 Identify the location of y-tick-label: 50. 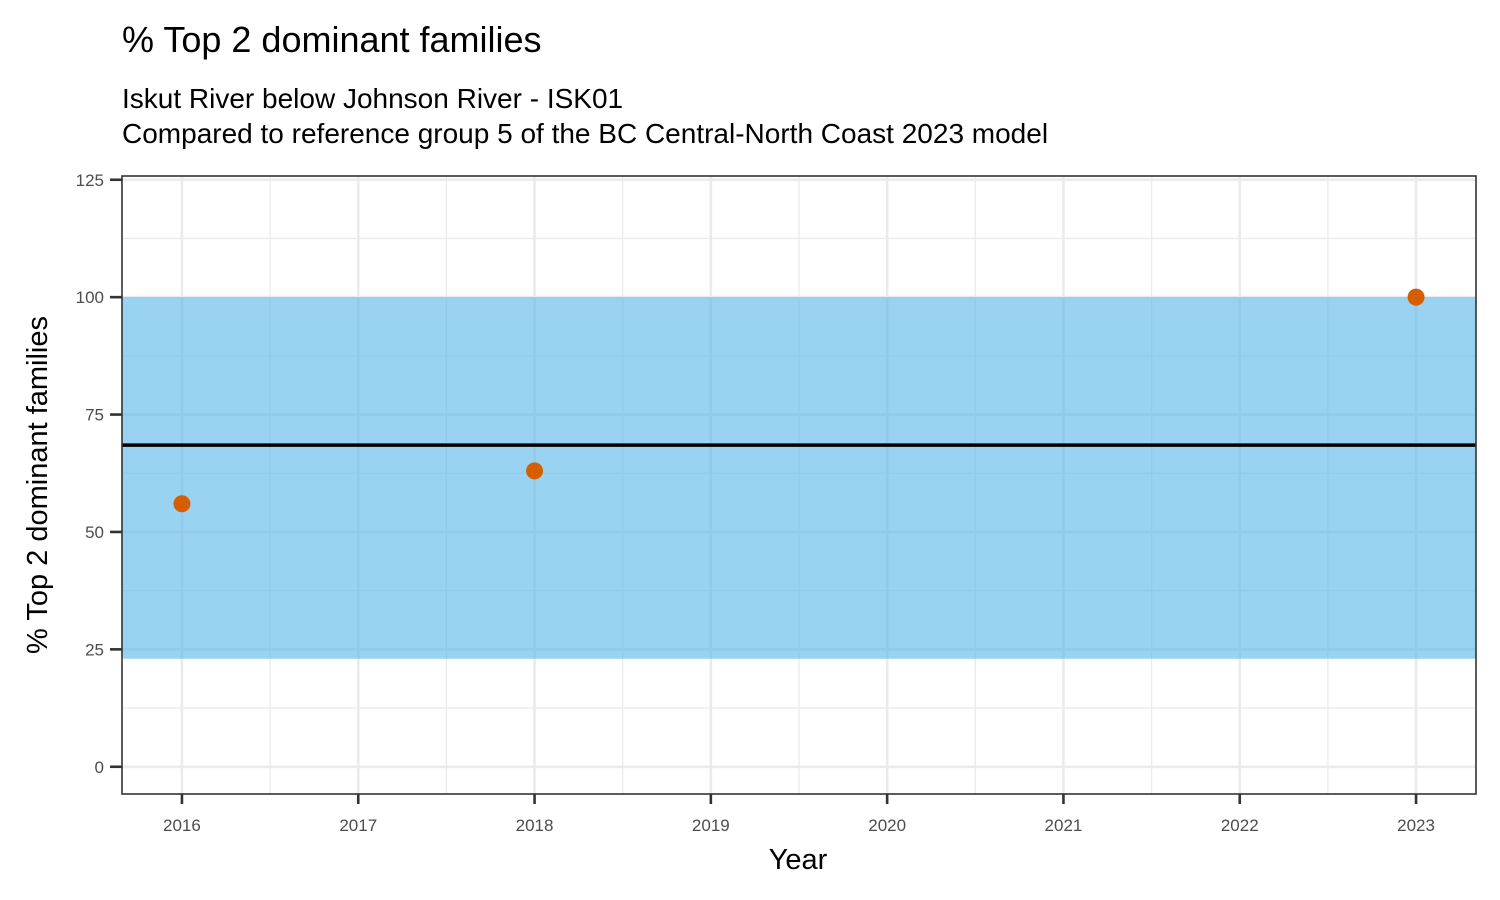
(94, 532).